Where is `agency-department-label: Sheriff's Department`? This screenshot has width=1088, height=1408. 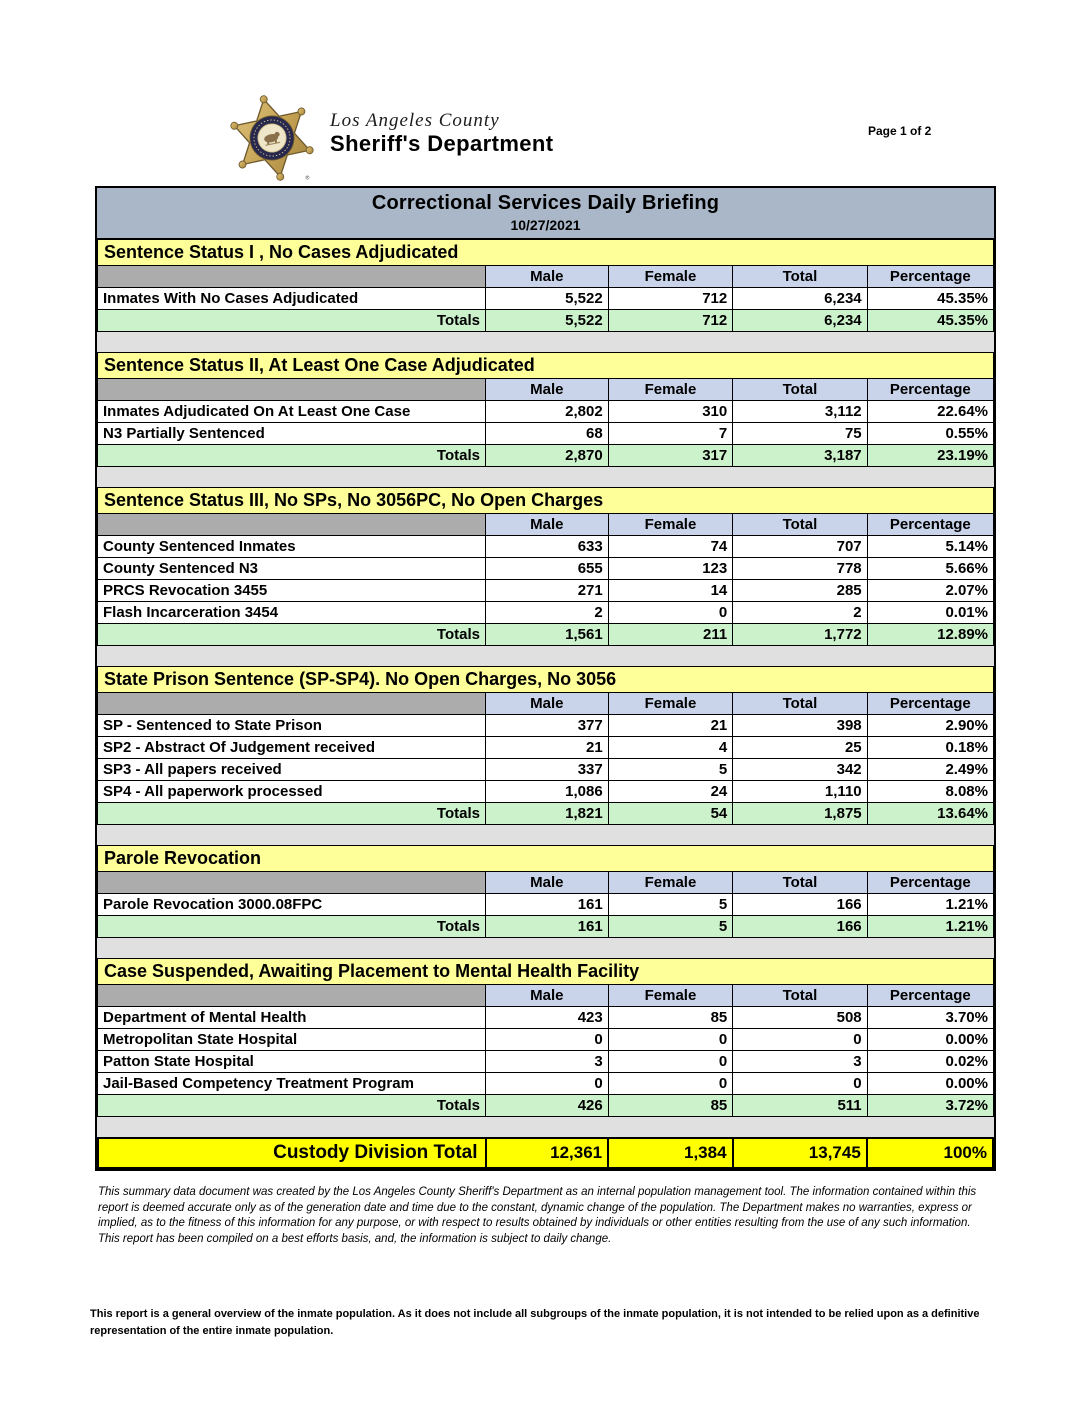
agency-department-label: Sheriff's Department is located at coordinates (442, 143).